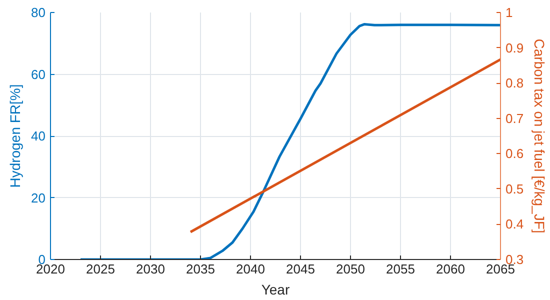  I want to click on y2-tick-label: 0.8, so click(515, 83).